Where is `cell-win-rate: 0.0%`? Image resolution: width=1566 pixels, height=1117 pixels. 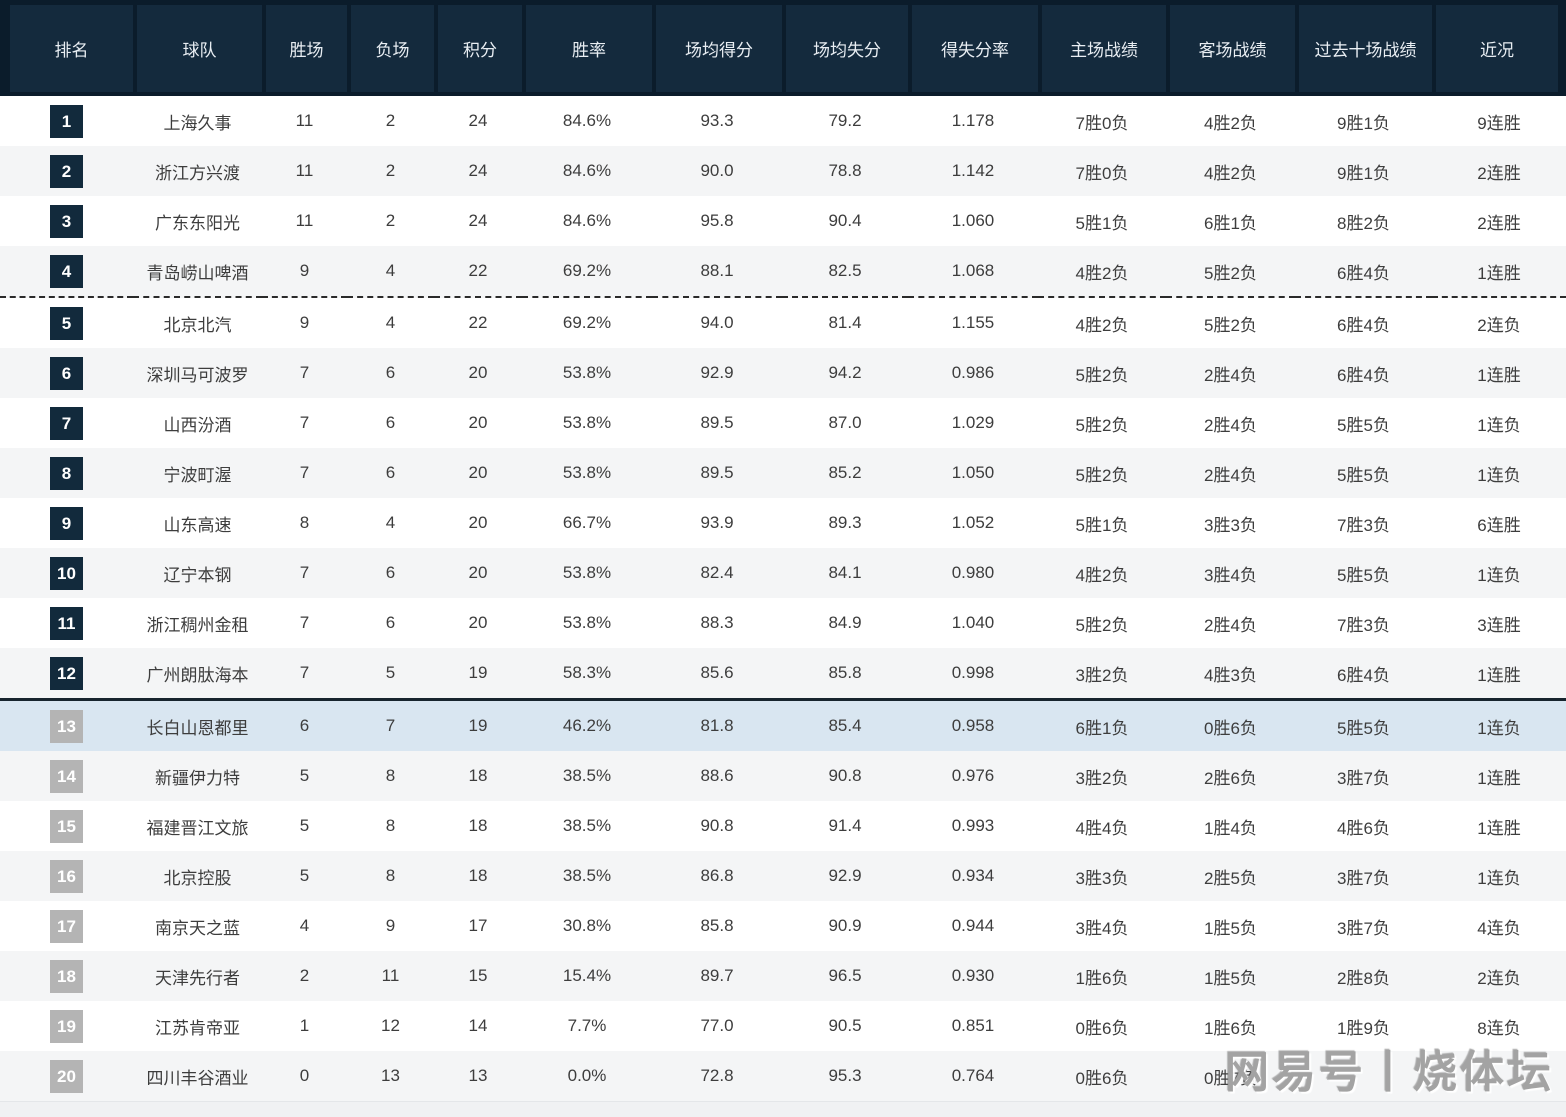 cell-win-rate: 0.0% is located at coordinates (587, 1076).